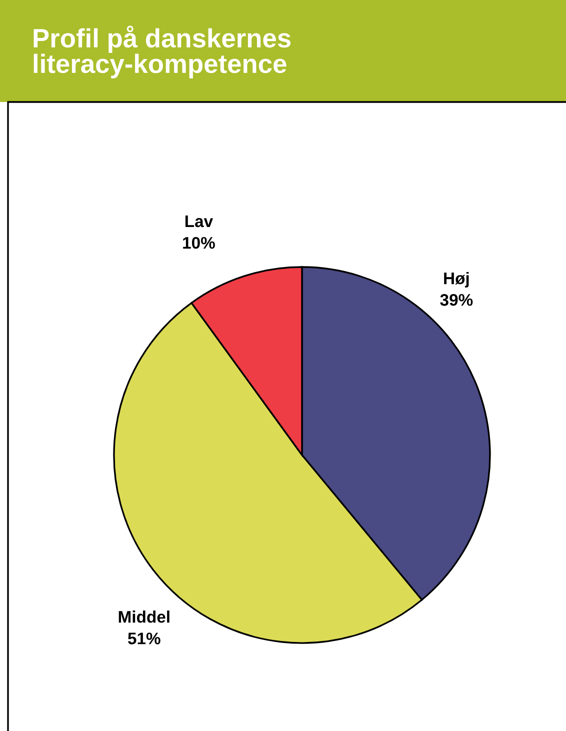 The width and height of the screenshot is (566, 731). Describe the element at coordinates (144, 638) in the screenshot. I see `data-label: 51%` at that location.